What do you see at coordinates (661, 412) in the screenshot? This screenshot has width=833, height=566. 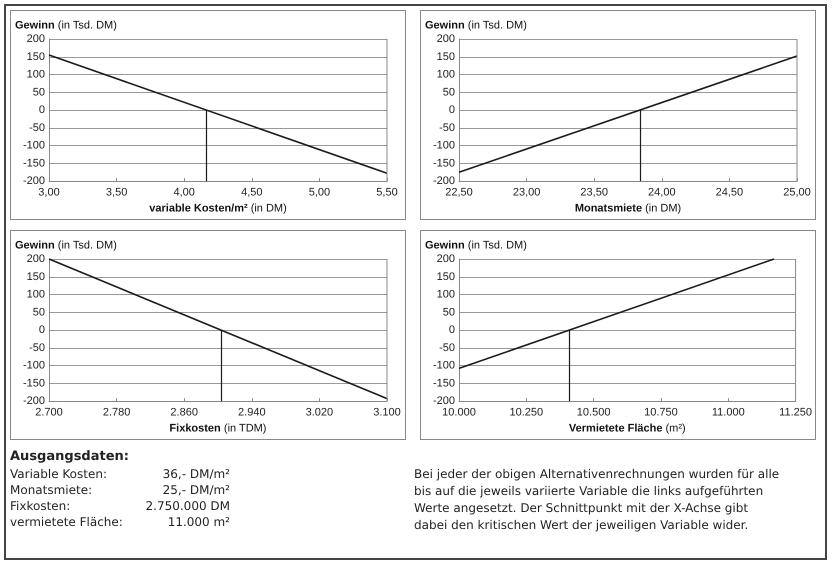 I see `x-tick-label: 10.750` at bounding box center [661, 412].